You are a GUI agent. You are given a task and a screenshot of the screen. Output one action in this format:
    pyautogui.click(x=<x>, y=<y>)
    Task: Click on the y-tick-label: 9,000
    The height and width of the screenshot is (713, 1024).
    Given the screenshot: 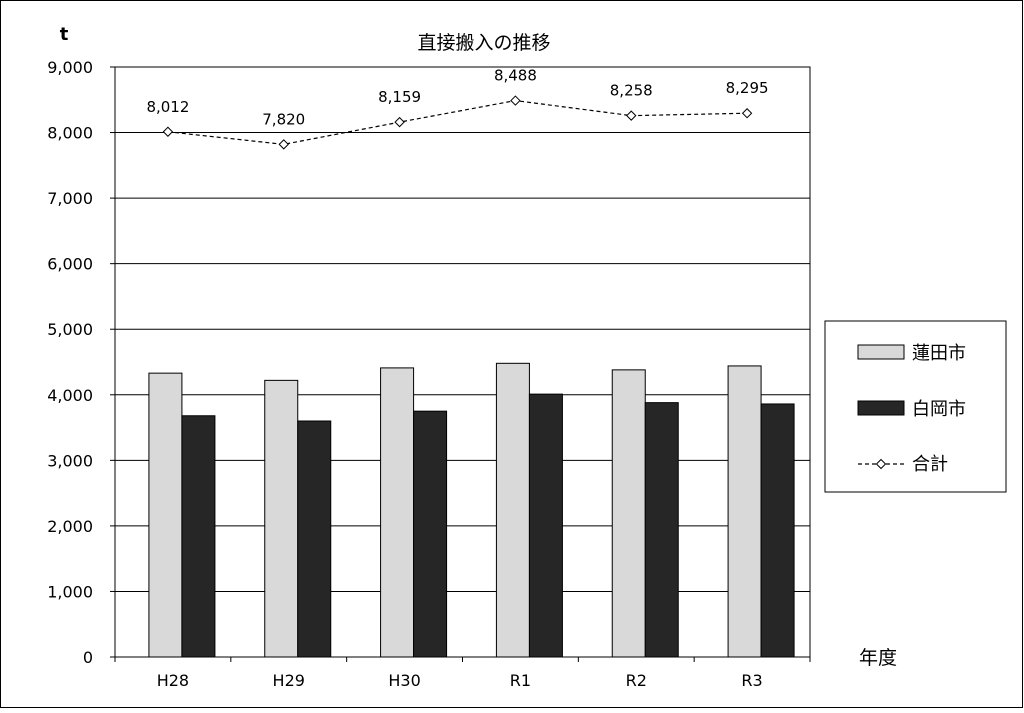 What is the action you would take?
    pyautogui.click(x=70, y=67)
    